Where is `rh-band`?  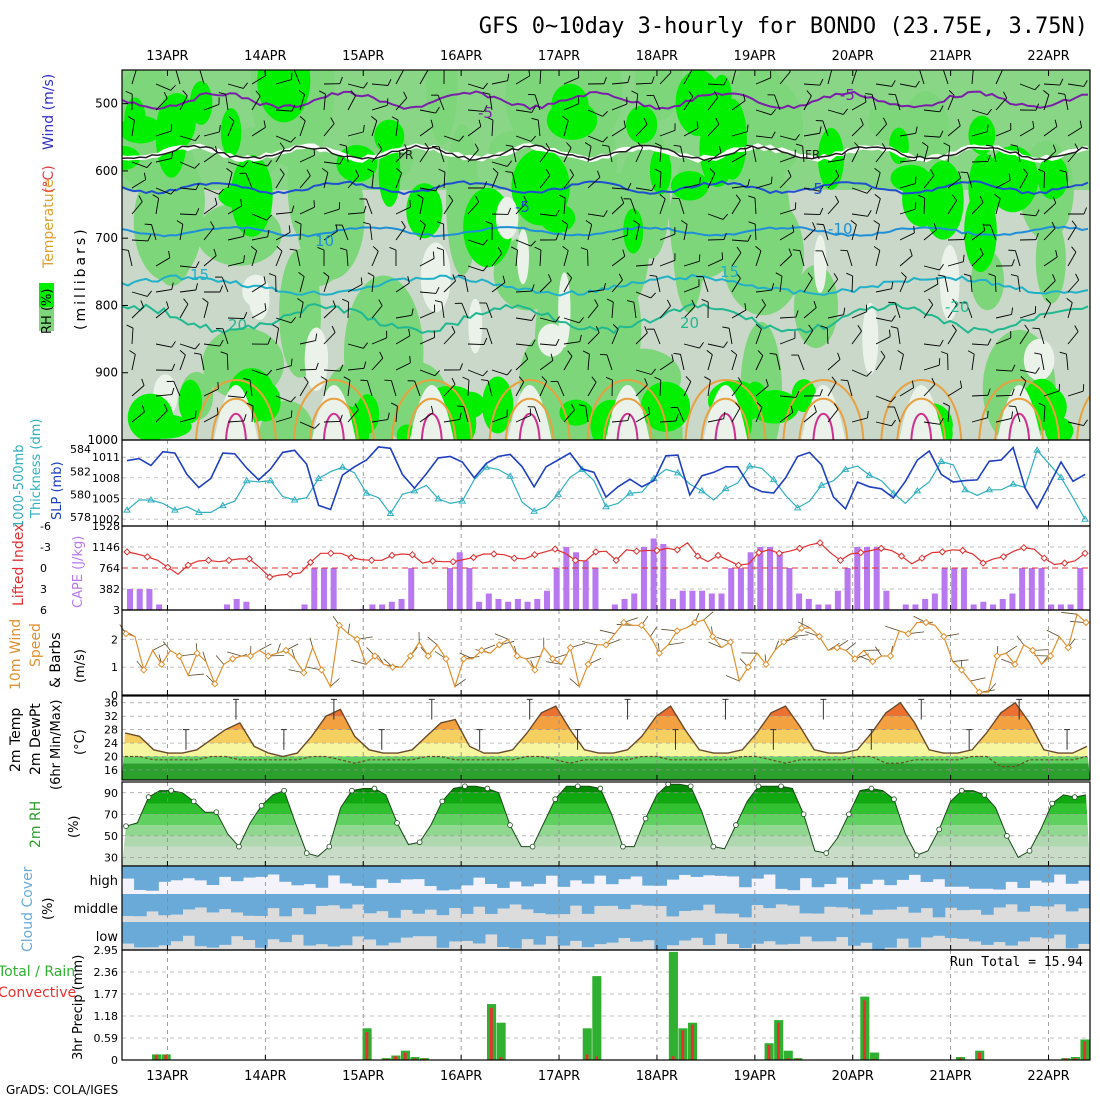
rh-band is located at coordinates (606, 856).